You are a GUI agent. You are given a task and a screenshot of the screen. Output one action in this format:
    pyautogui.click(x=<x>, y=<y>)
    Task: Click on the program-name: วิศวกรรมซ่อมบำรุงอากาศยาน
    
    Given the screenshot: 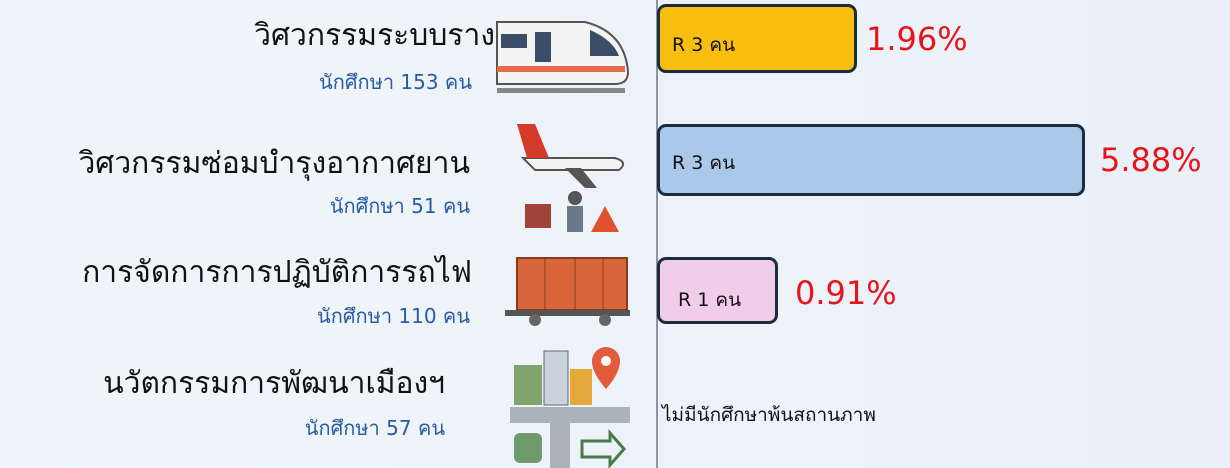 What is the action you would take?
    pyautogui.click(x=274, y=163)
    